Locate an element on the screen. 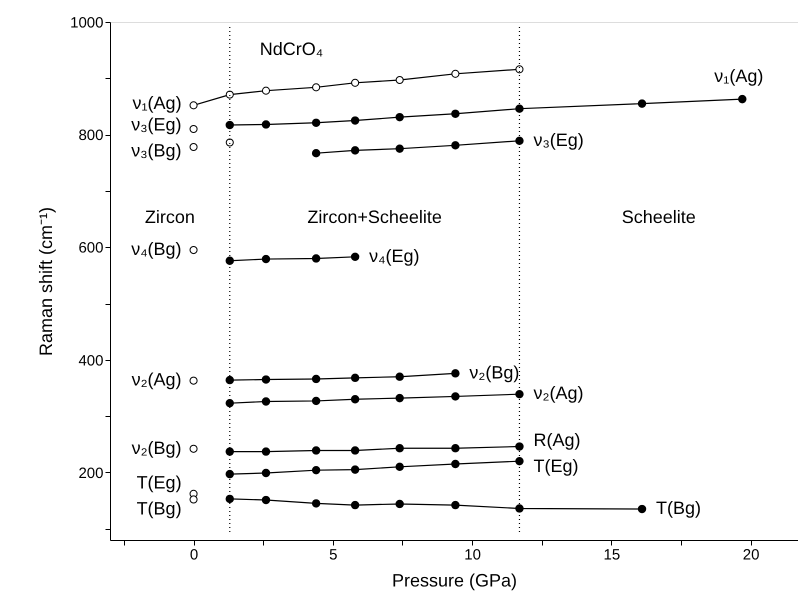 The height and width of the screenshot is (612, 799). annotation: Zircon is located at coordinates (169, 217).